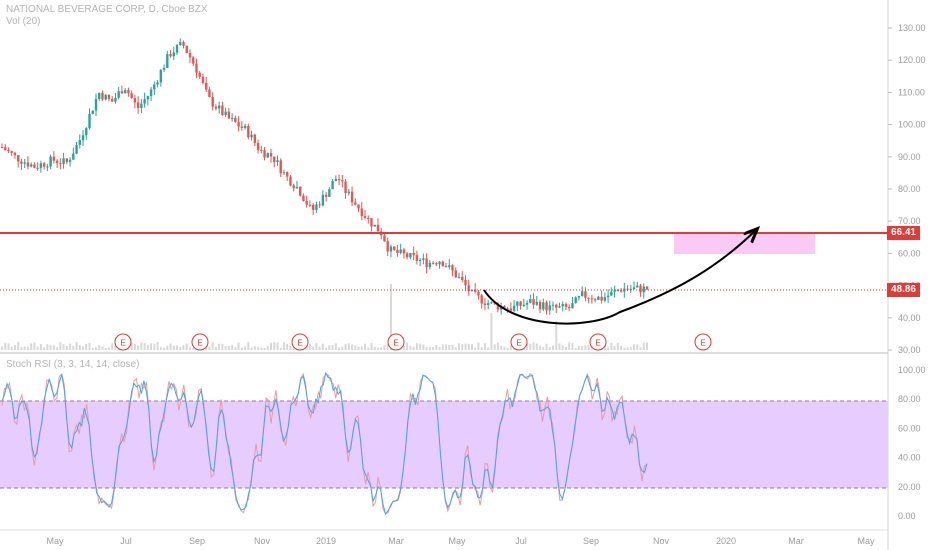  What do you see at coordinates (909, 157) in the screenshot?
I see `price-tick-label: 90.00` at bounding box center [909, 157].